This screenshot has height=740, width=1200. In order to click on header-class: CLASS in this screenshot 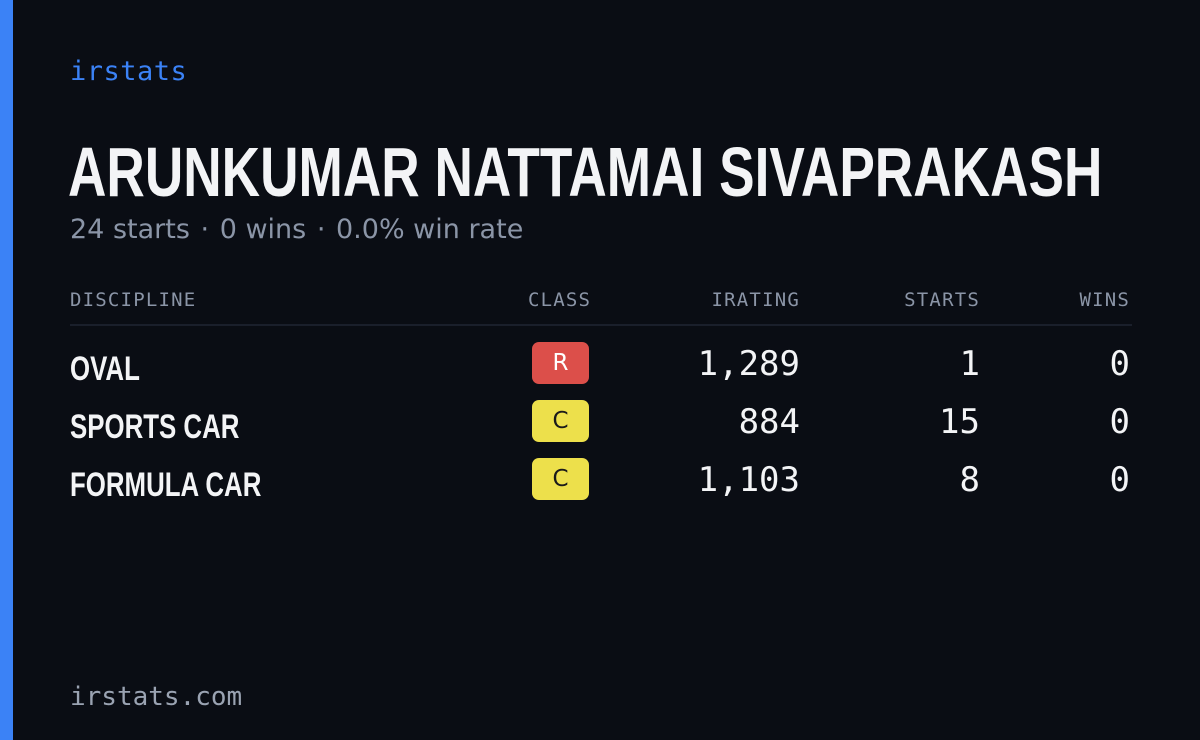, I will do `click(560, 300)`.